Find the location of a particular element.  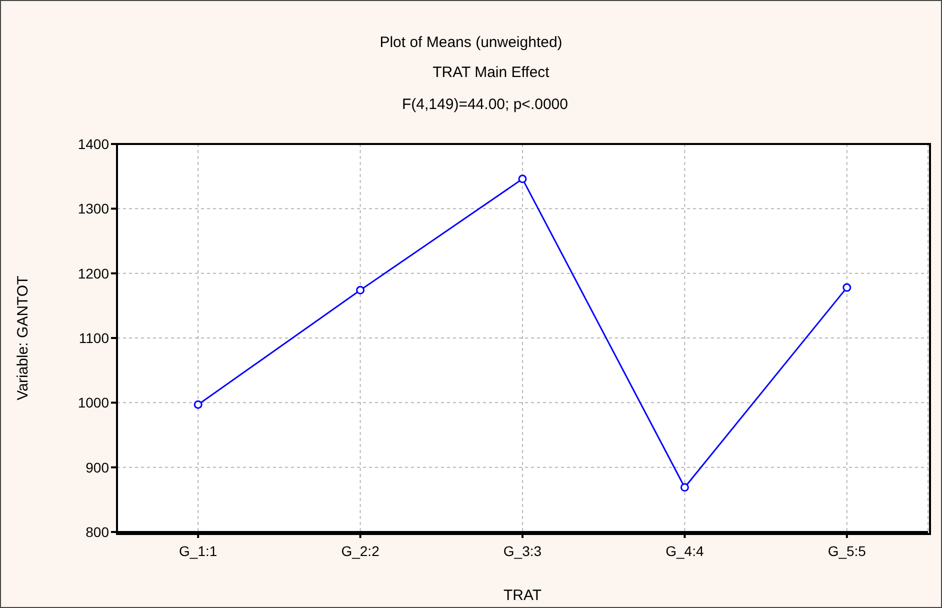

y-tick-label: 1300 is located at coordinates (94, 208).